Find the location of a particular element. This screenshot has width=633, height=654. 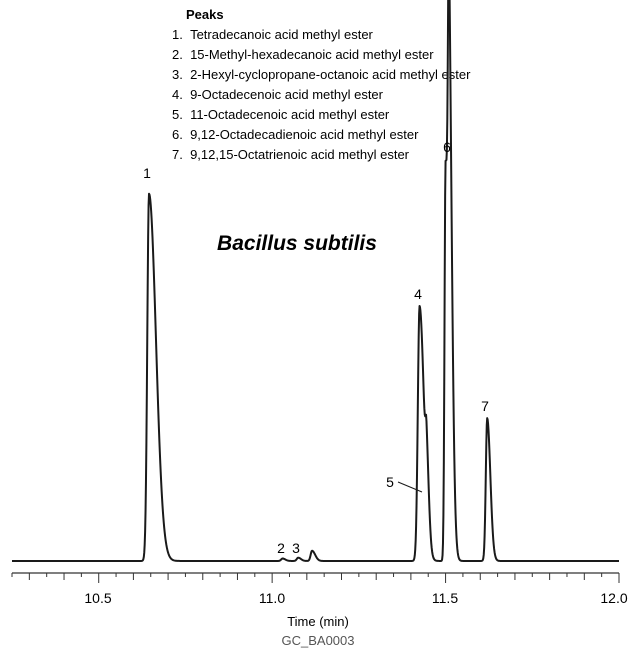

legend-item-1: 1. Tetradecanoic acid methyl ester is located at coordinates (273, 34).